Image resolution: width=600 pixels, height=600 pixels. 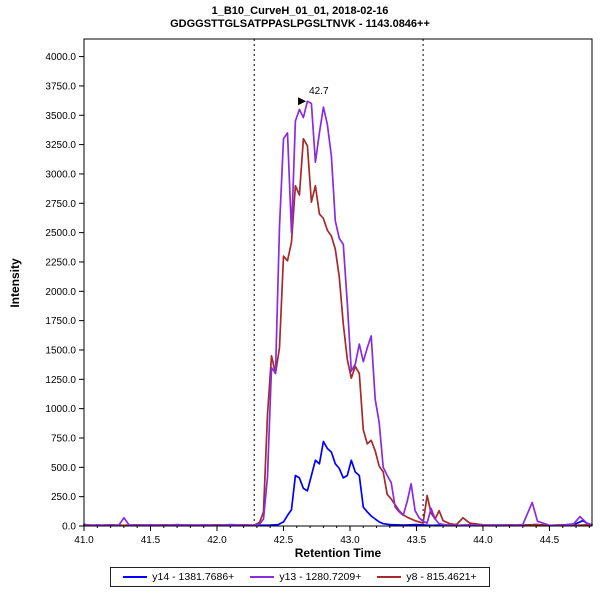 What do you see at coordinates (217, 540) in the screenshot?
I see `x-tick-label: 42.0` at bounding box center [217, 540].